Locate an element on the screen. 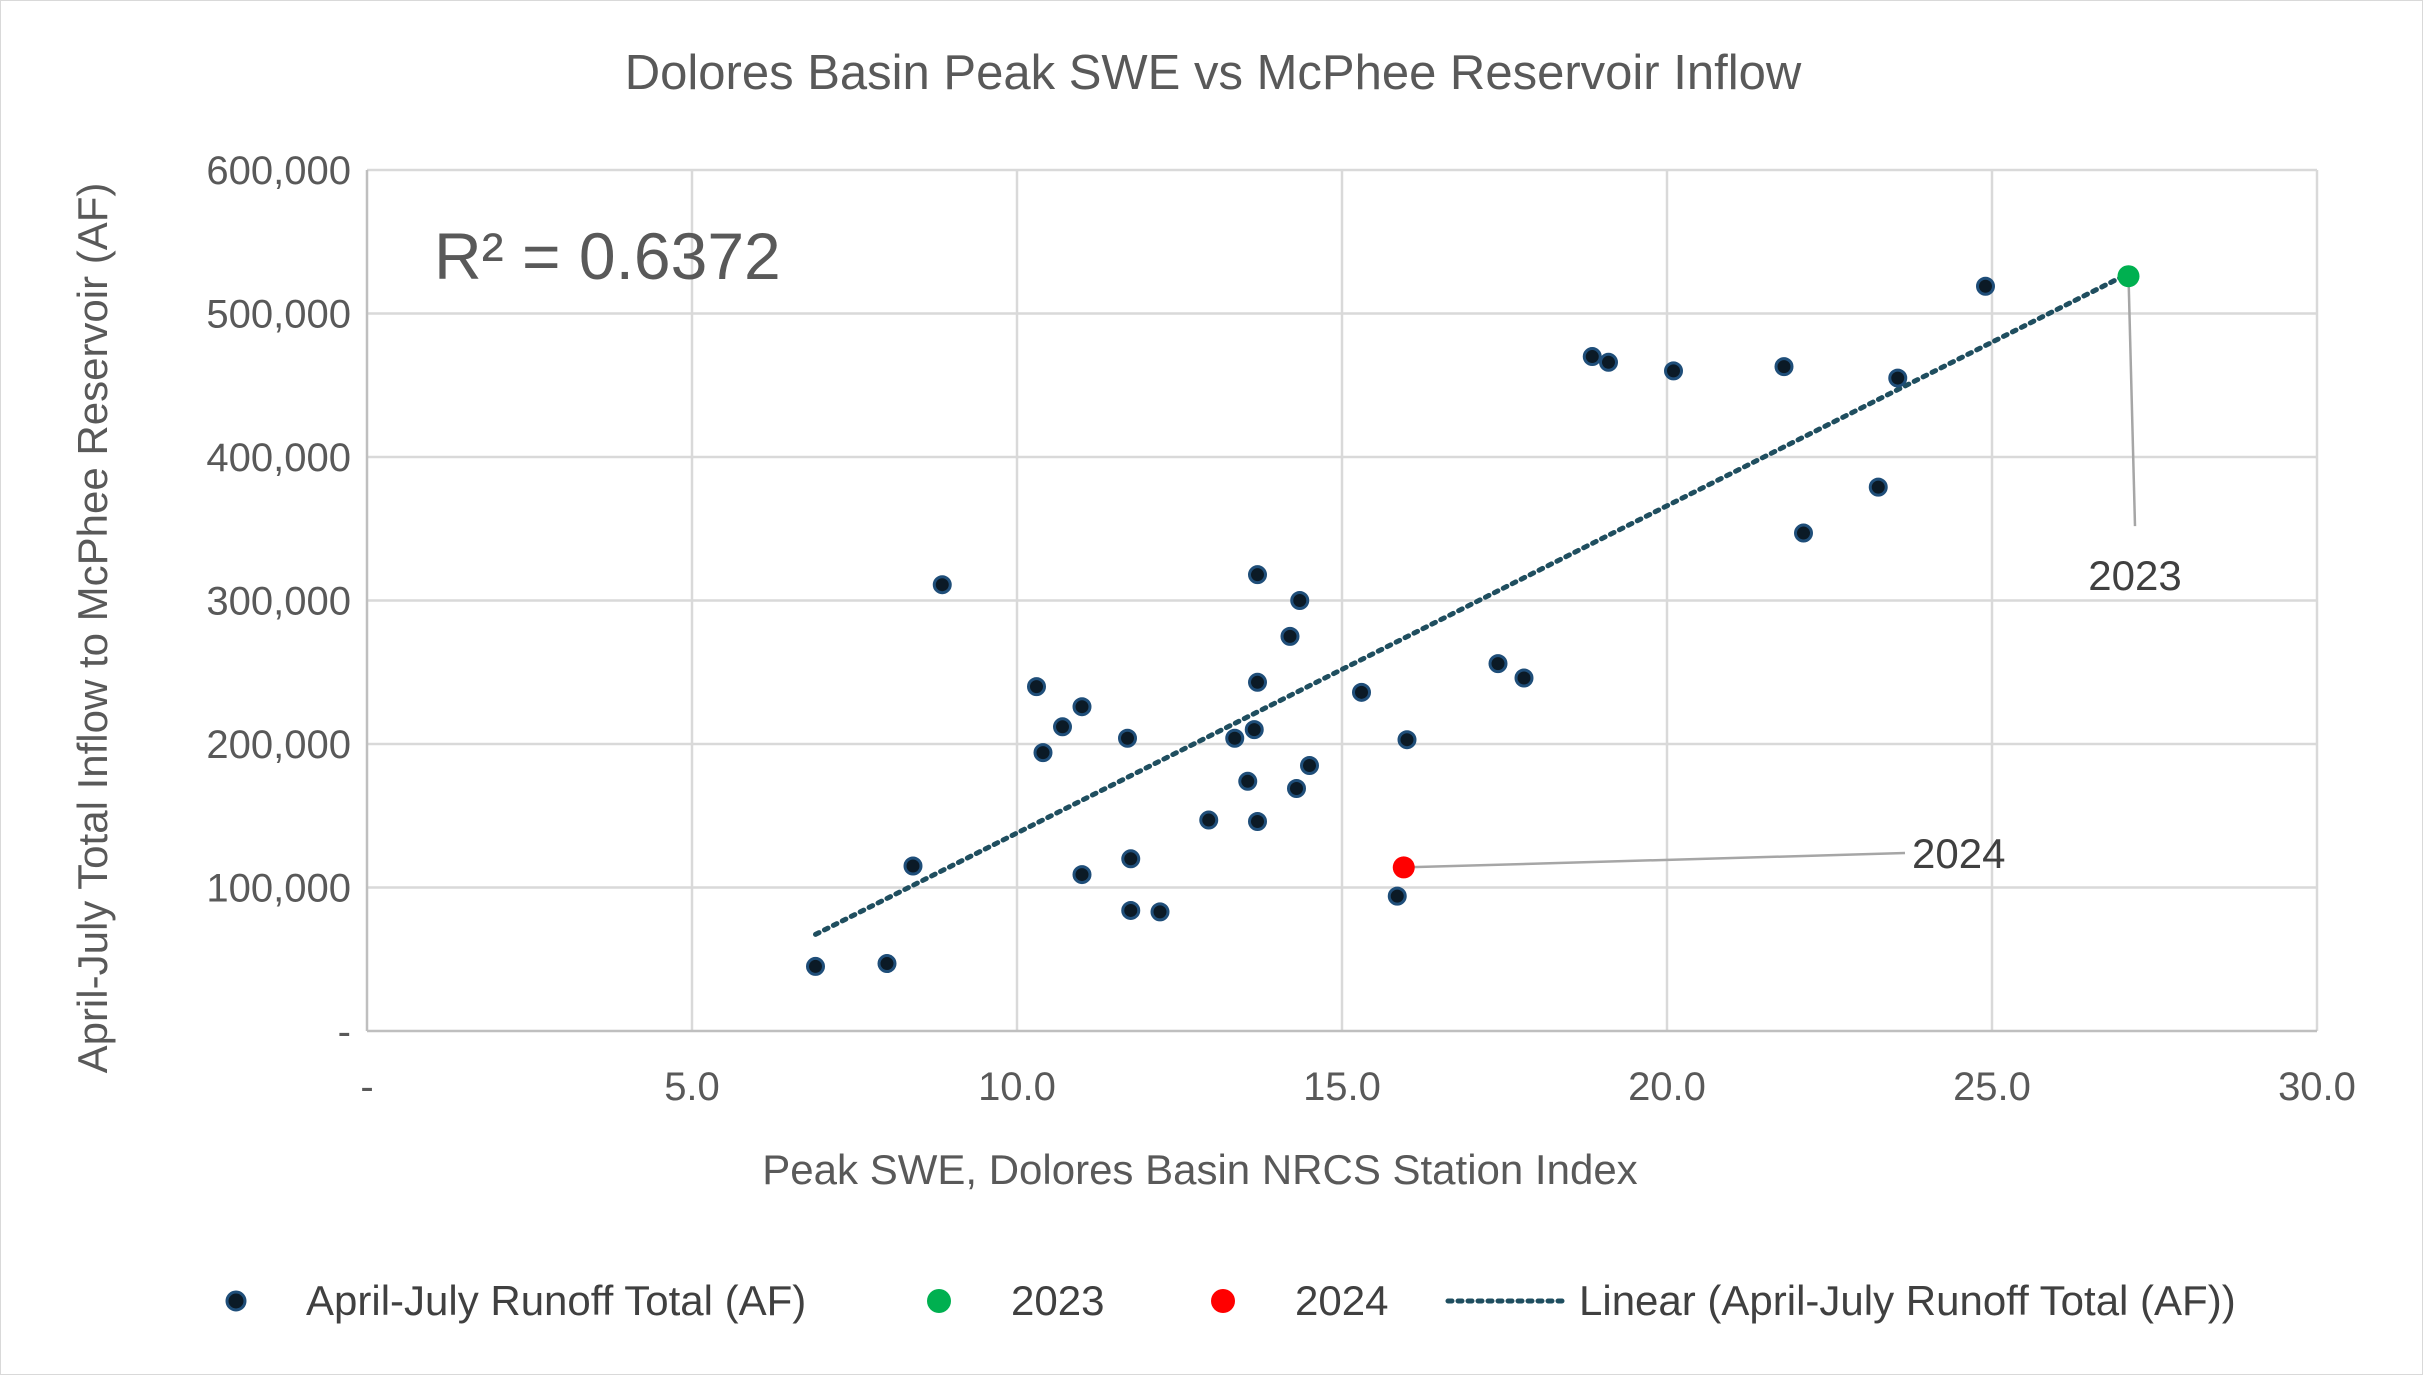 This screenshot has width=2423, height=1379. x-tick-label: 30.0 is located at coordinates (2317, 1087).